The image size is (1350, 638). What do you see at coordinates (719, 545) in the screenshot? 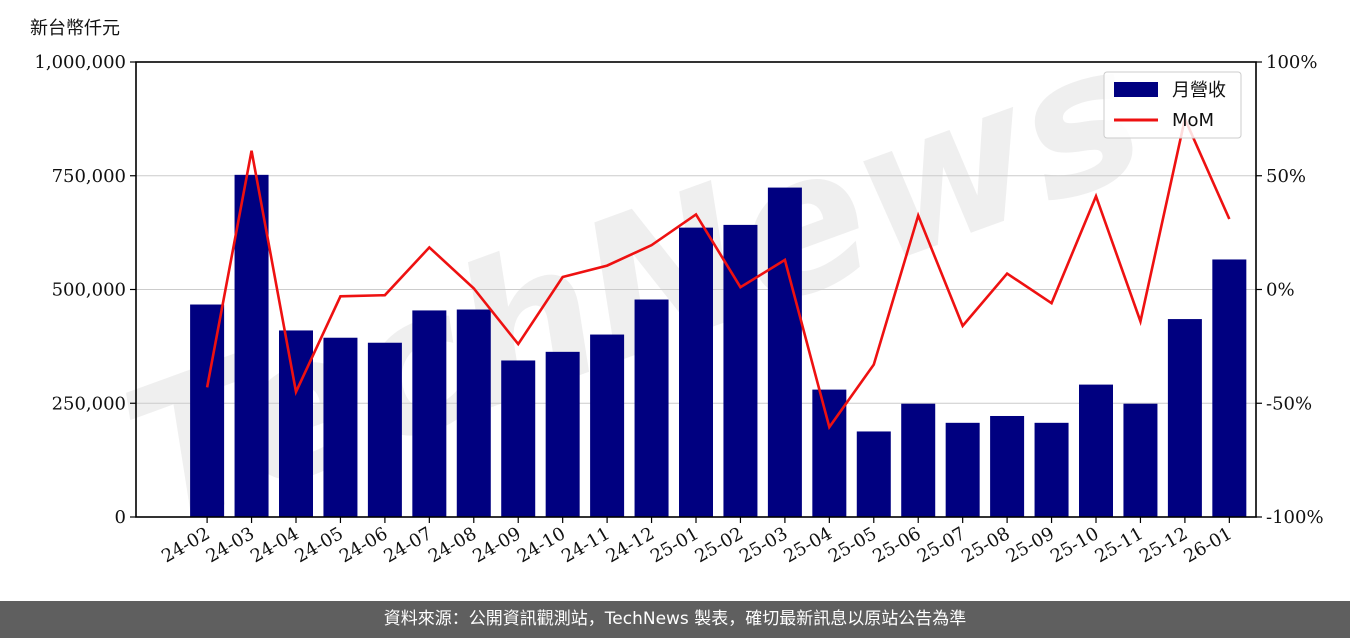
I see `x-tick-label: 25-02` at bounding box center [719, 545].